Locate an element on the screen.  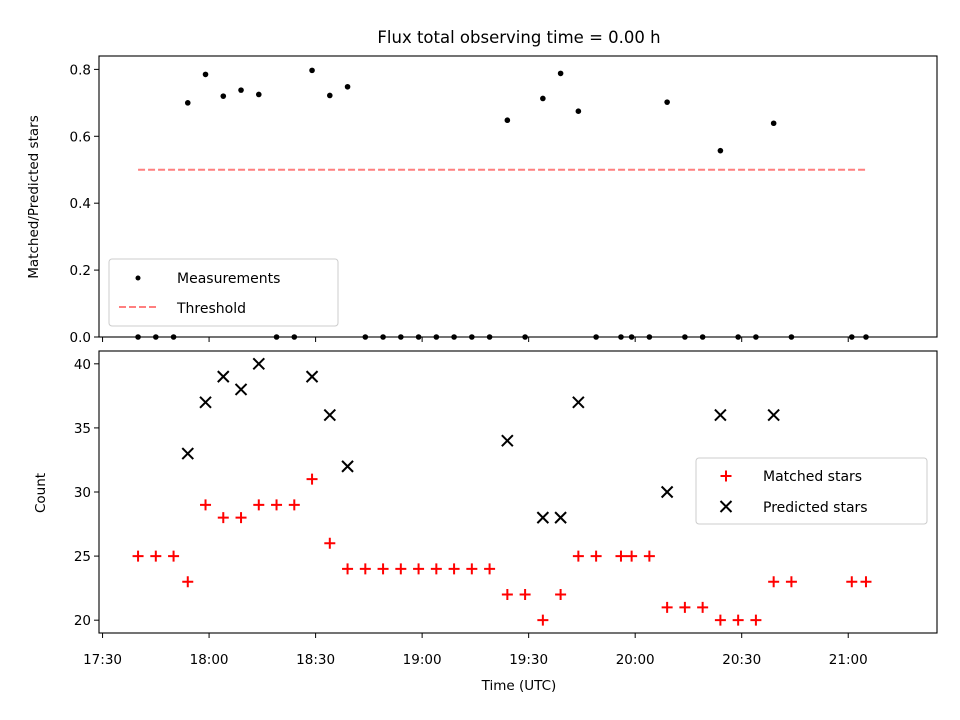
top-ytick-label: 0.4 is located at coordinates (80, 204).